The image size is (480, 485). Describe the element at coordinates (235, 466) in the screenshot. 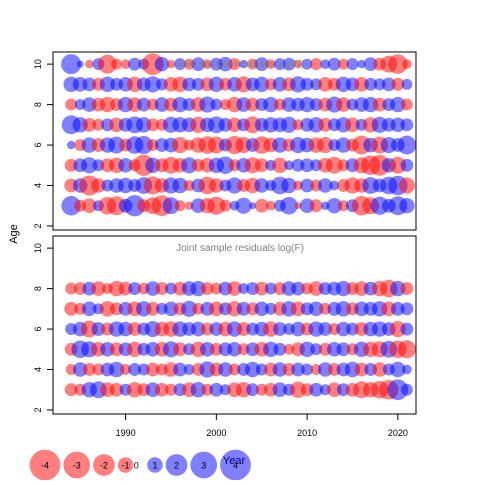

I see `legend-label: 4` at that location.